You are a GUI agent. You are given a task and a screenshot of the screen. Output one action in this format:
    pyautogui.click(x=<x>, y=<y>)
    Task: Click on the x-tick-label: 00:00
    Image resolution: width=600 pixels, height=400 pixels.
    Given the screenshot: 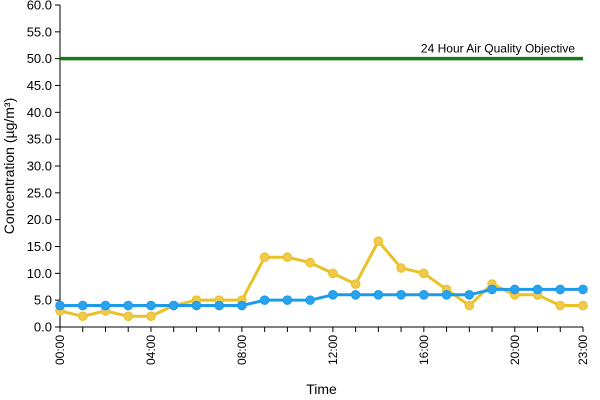 What is the action you would take?
    pyautogui.click(x=60, y=350)
    